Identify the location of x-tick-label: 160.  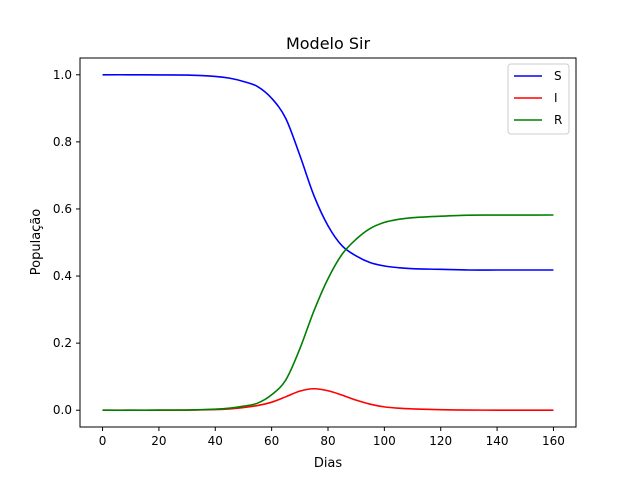
(553, 441).